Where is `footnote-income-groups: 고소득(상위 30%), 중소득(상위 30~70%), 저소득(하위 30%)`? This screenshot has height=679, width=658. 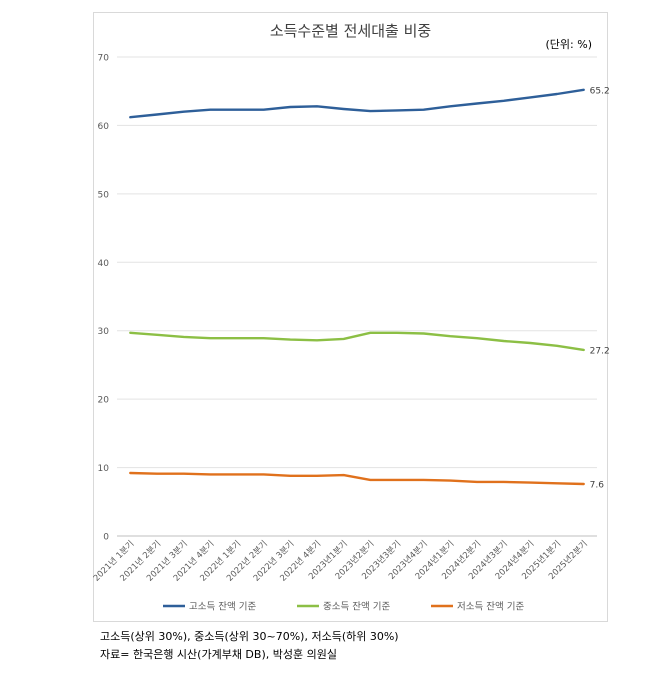
footnote-income-groups: 고소득(상위 30%), 중소득(상위 30~70%), 저소득(하위 30%) is located at coordinates (249, 636).